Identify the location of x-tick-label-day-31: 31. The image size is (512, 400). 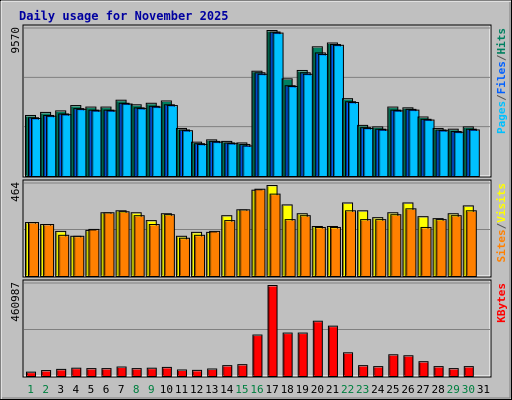
(483, 389).